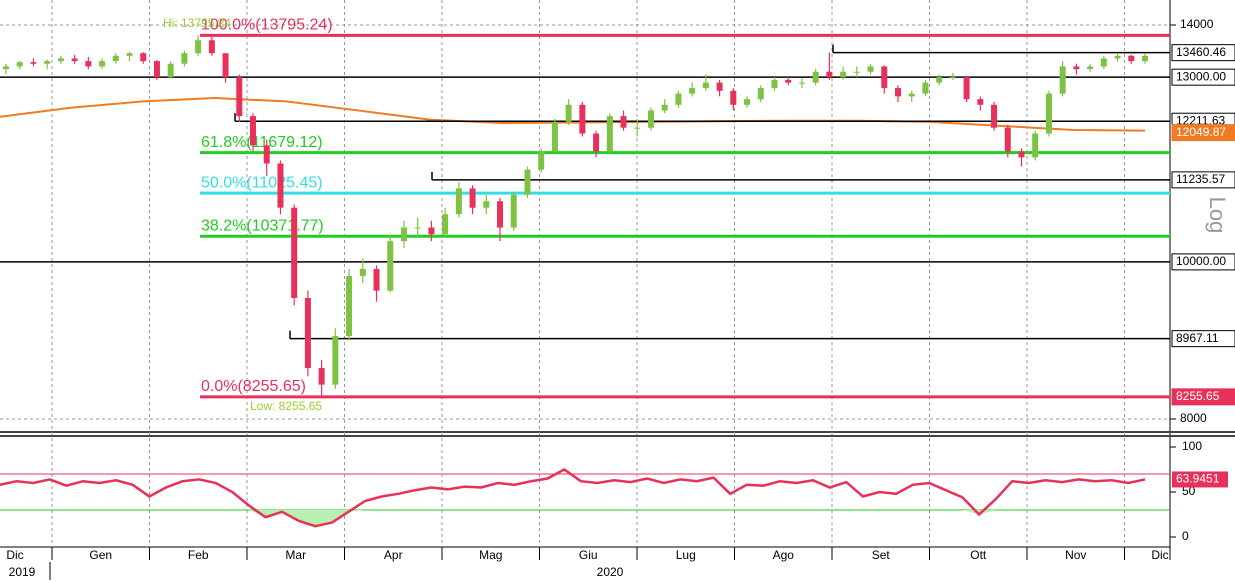  I want to click on rsi-line, so click(573, 498).